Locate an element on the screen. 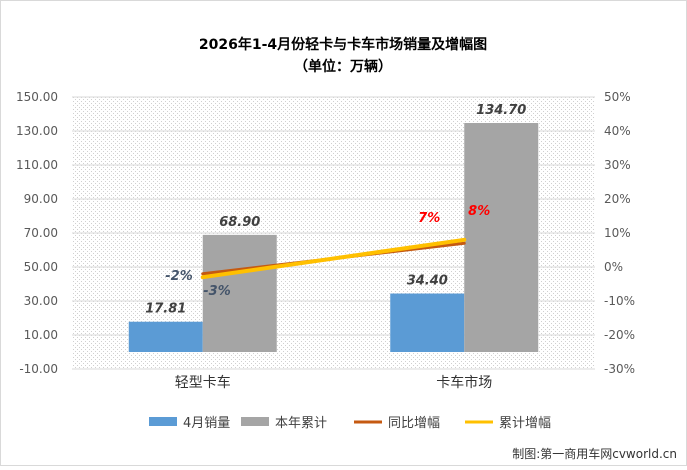  x-tick-label: 轻型卡车 is located at coordinates (203, 382).